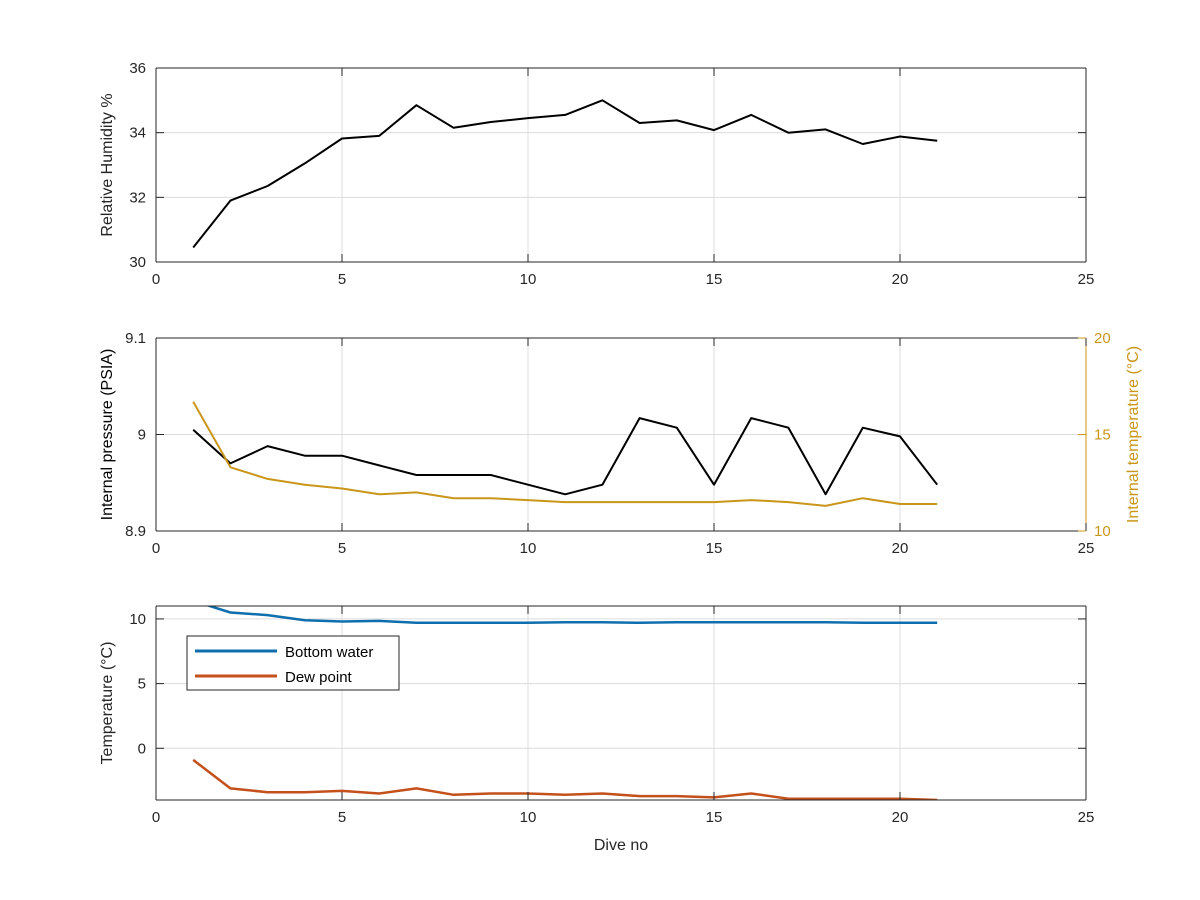  I want to click on legend-label: Dew point, so click(319, 677).